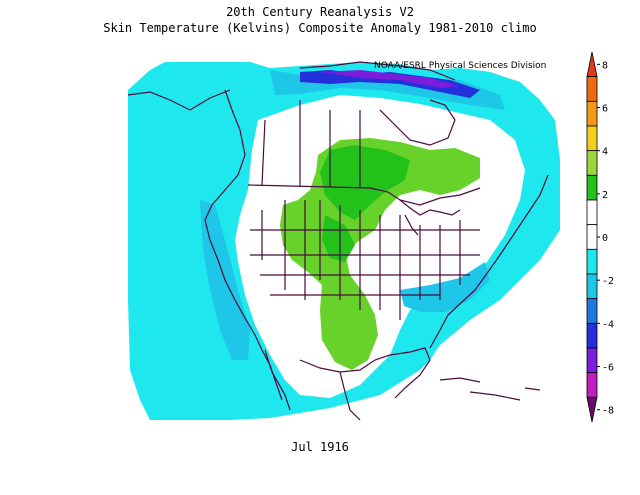  What do you see at coordinates (460, 66) in the screenshot?
I see `credit-label: NOAA/ESRL Physical Sciences Division` at bounding box center [460, 66].